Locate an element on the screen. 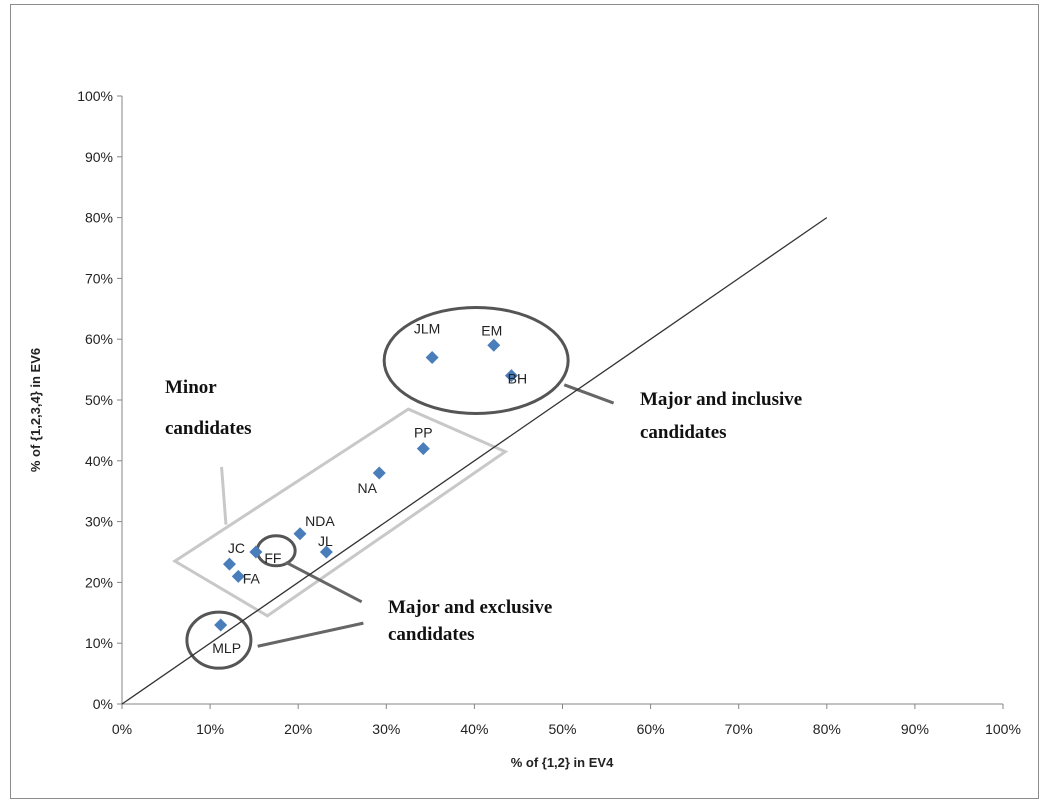 The height and width of the screenshot is (803, 1044). data-point-fa is located at coordinates (238, 576).